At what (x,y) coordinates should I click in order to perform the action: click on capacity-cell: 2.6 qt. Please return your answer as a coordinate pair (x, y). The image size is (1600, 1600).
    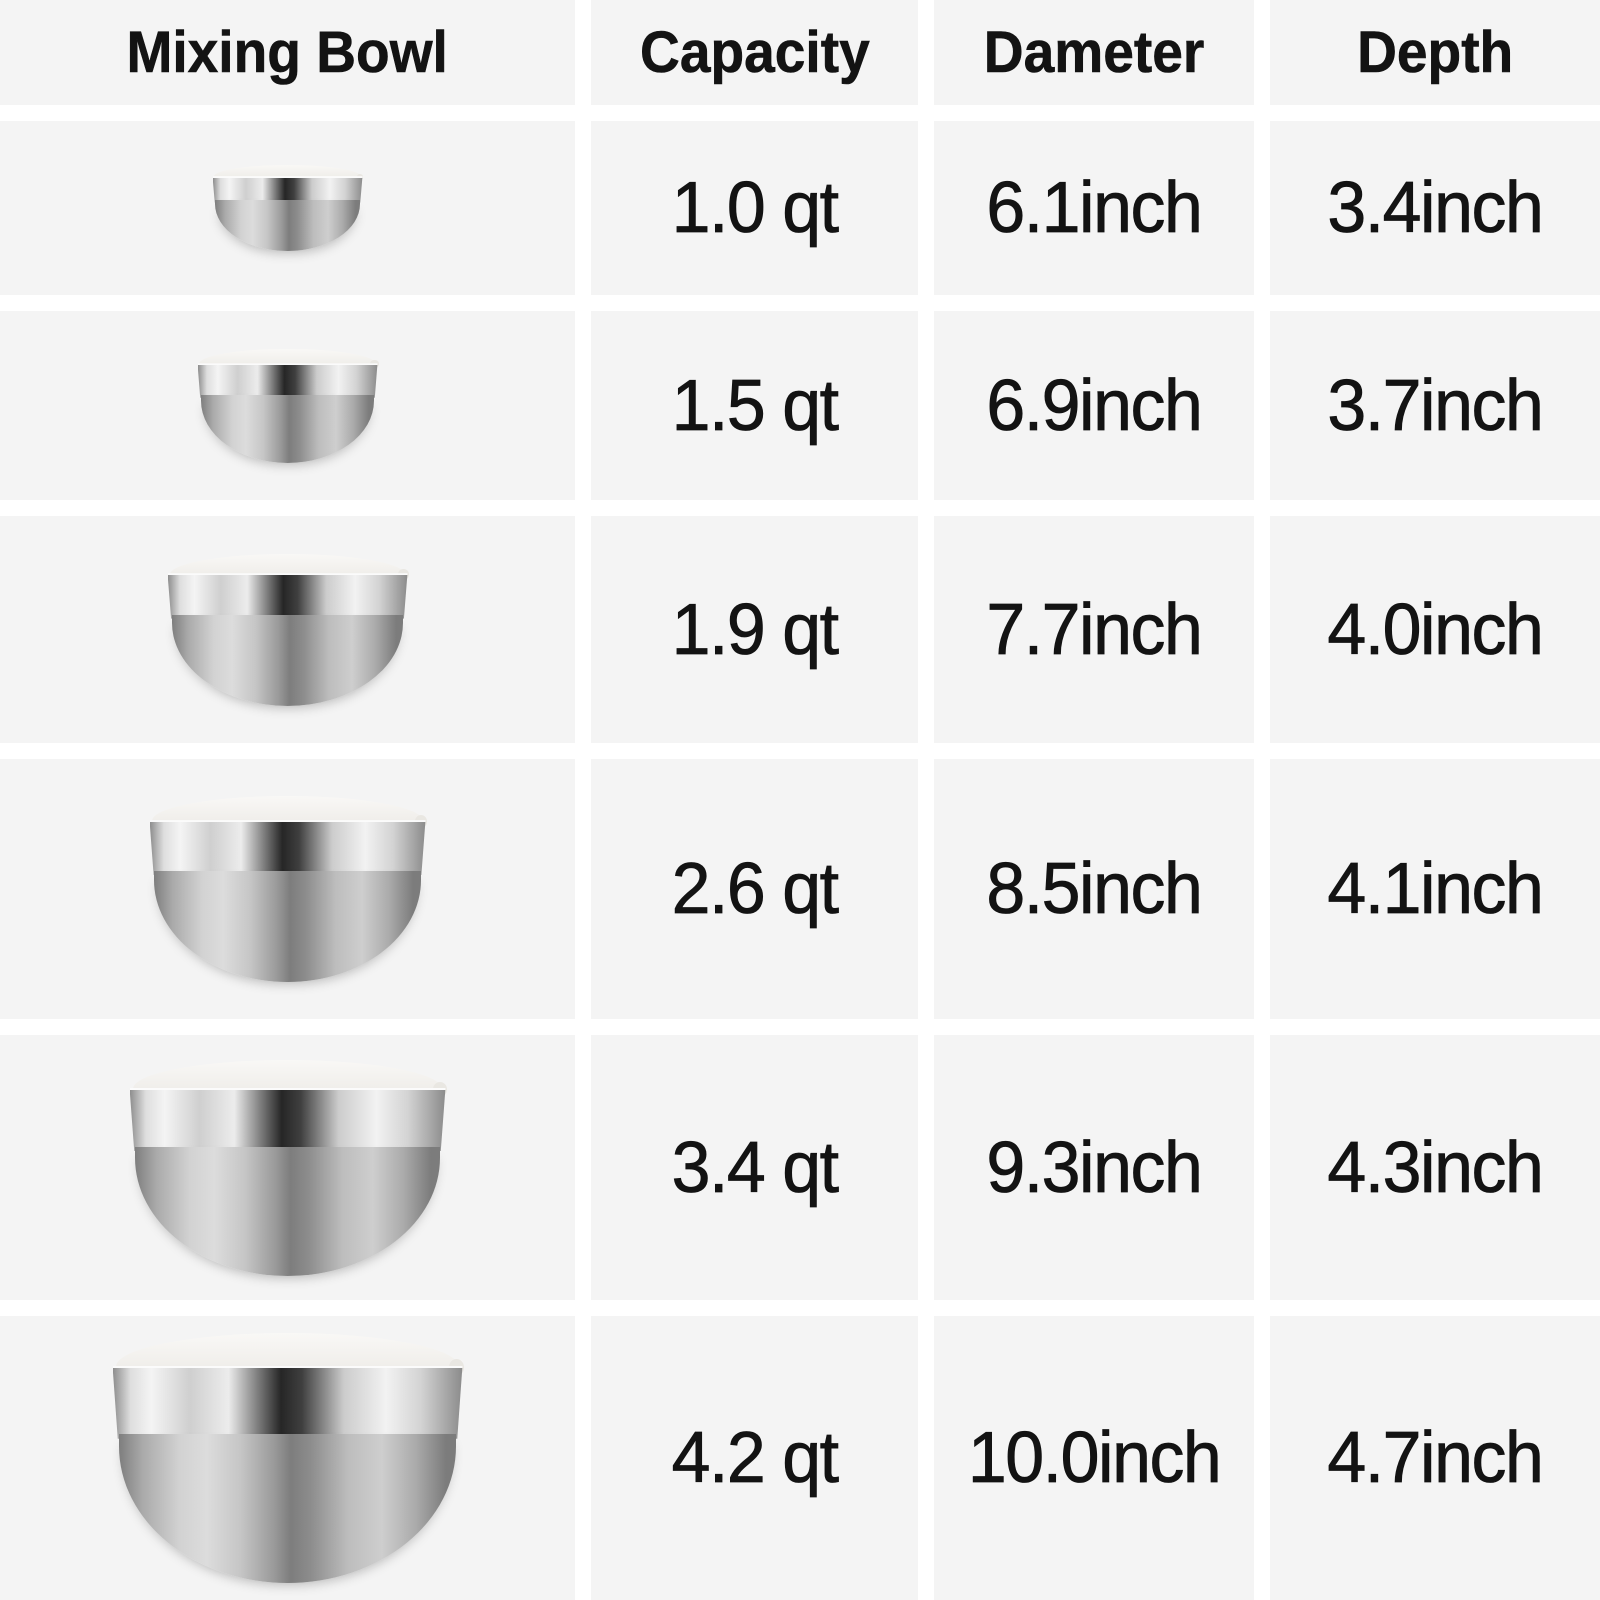
    Looking at the image, I should click on (754, 889).